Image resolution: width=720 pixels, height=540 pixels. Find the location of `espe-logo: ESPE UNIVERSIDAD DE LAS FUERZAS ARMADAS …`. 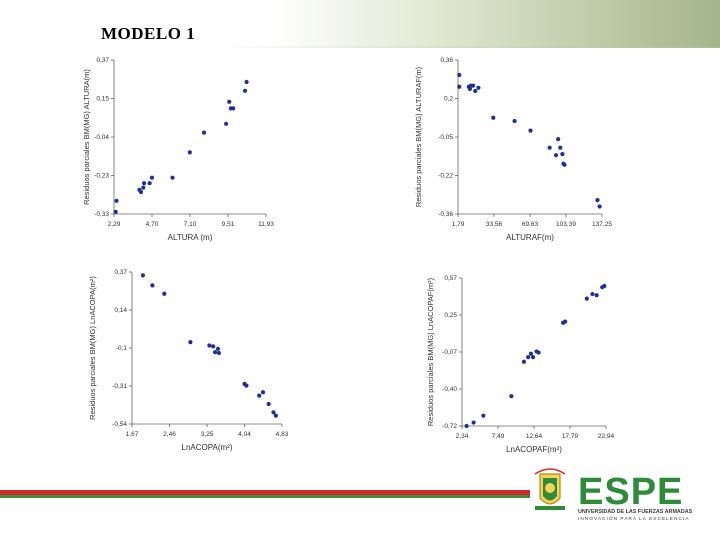

espe-logo: ESPE UNIVERSIDAD DE LAS FUERZAS ARMADAS … is located at coordinates (613, 495).